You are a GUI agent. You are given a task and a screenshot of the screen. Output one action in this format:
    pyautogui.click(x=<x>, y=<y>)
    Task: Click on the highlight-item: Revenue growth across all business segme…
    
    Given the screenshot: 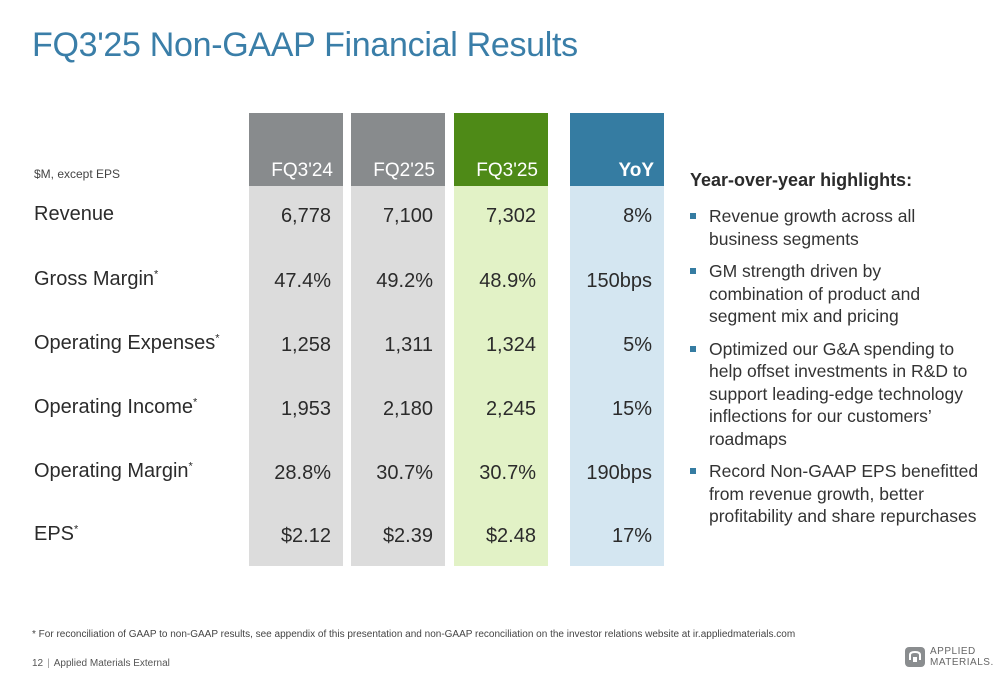 What is the action you would take?
    pyautogui.click(x=835, y=227)
    